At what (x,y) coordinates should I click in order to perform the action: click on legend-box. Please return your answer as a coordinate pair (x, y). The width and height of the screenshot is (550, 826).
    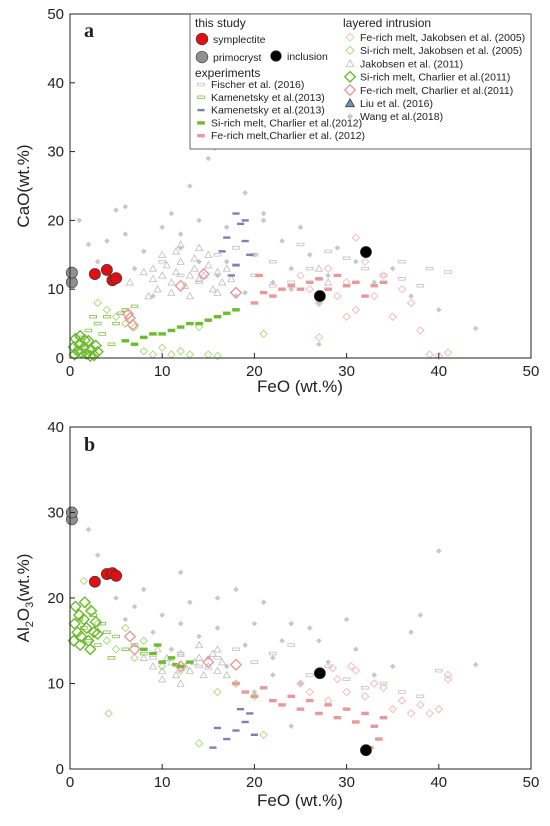
    Looking at the image, I should click on (360, 81).